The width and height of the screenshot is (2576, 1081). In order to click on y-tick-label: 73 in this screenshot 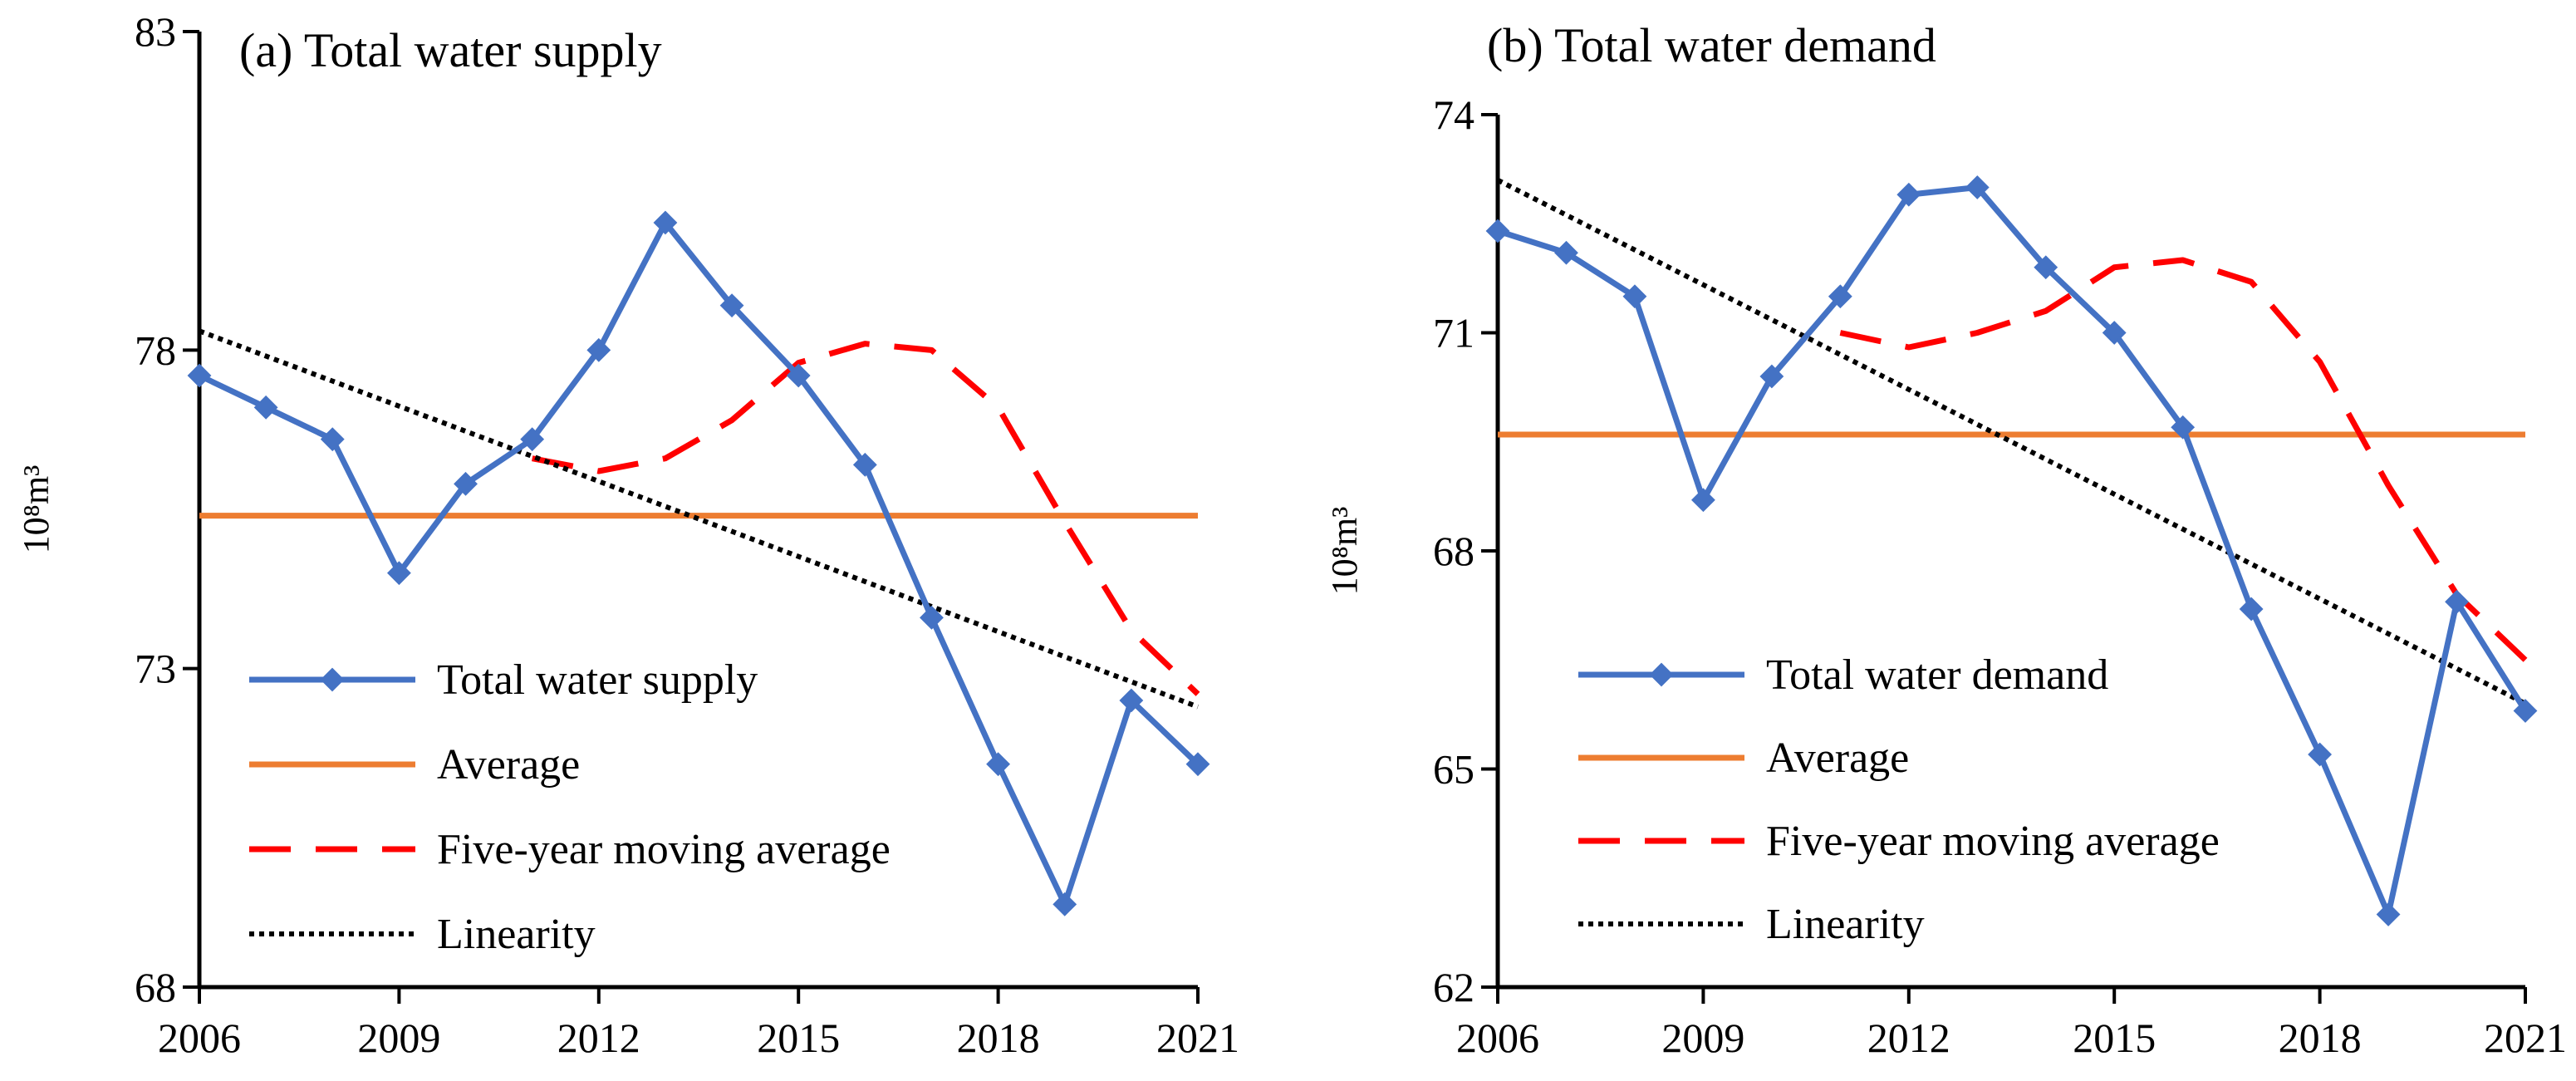, I will do `click(155, 669)`.